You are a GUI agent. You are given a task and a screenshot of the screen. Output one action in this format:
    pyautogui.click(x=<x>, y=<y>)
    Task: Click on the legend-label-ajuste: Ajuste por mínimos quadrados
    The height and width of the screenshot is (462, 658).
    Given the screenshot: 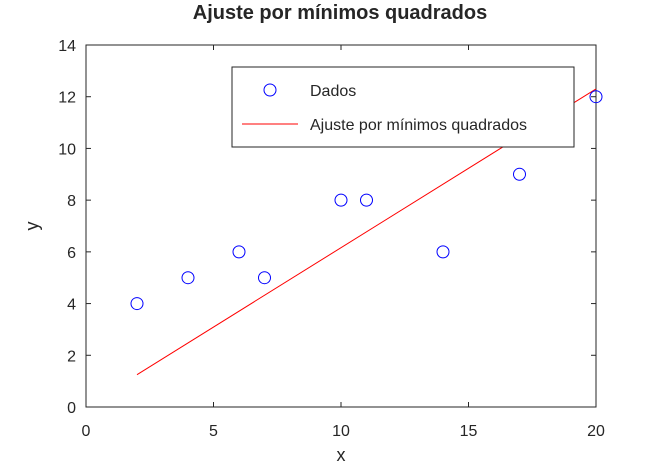 What is the action you would take?
    pyautogui.click(x=418, y=125)
    